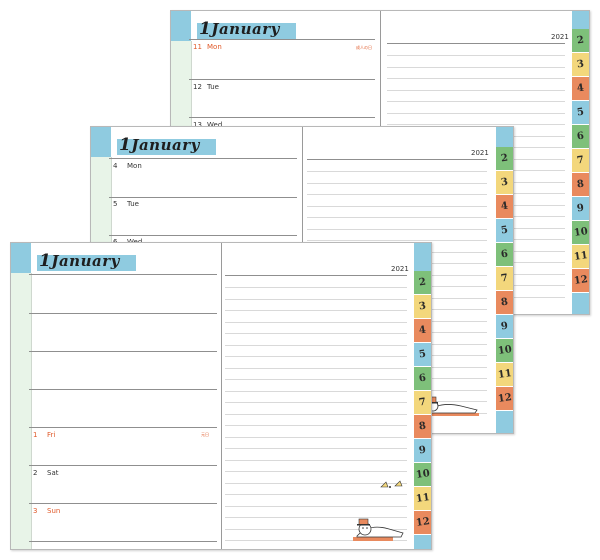  I want to click on day-entry: 2 Sat, so click(46, 473).